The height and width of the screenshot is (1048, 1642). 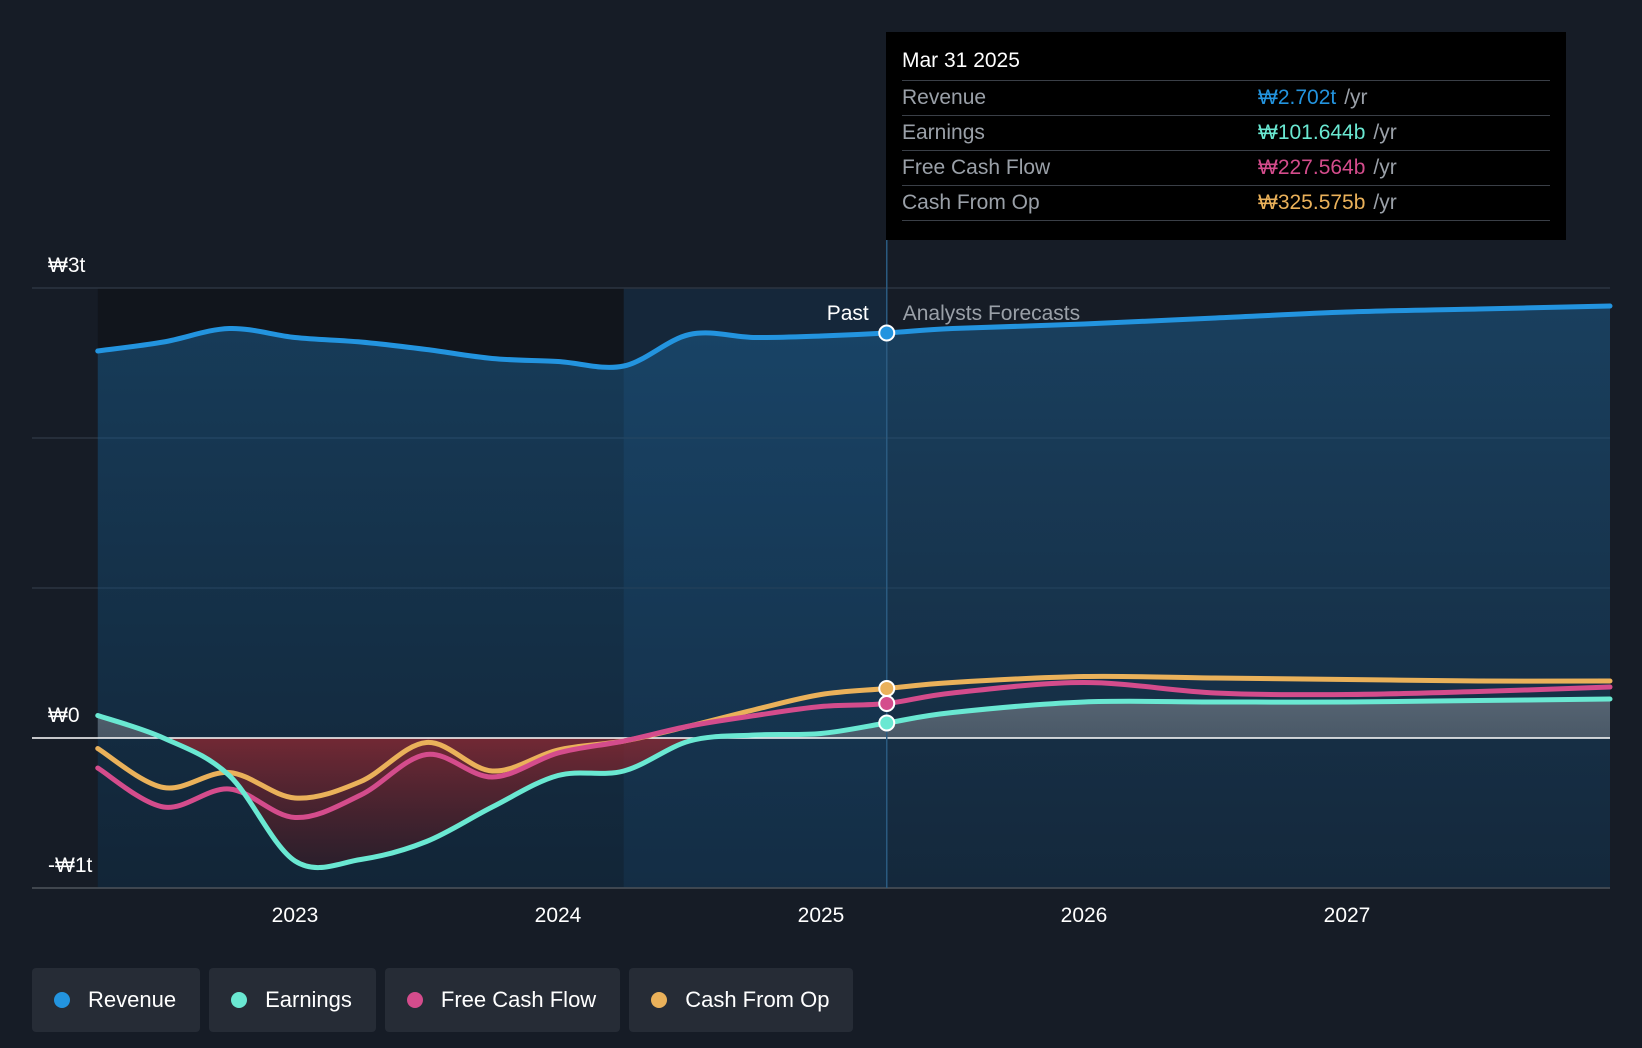 What do you see at coordinates (757, 999) in the screenshot?
I see `legend-label: Cash From Op` at bounding box center [757, 999].